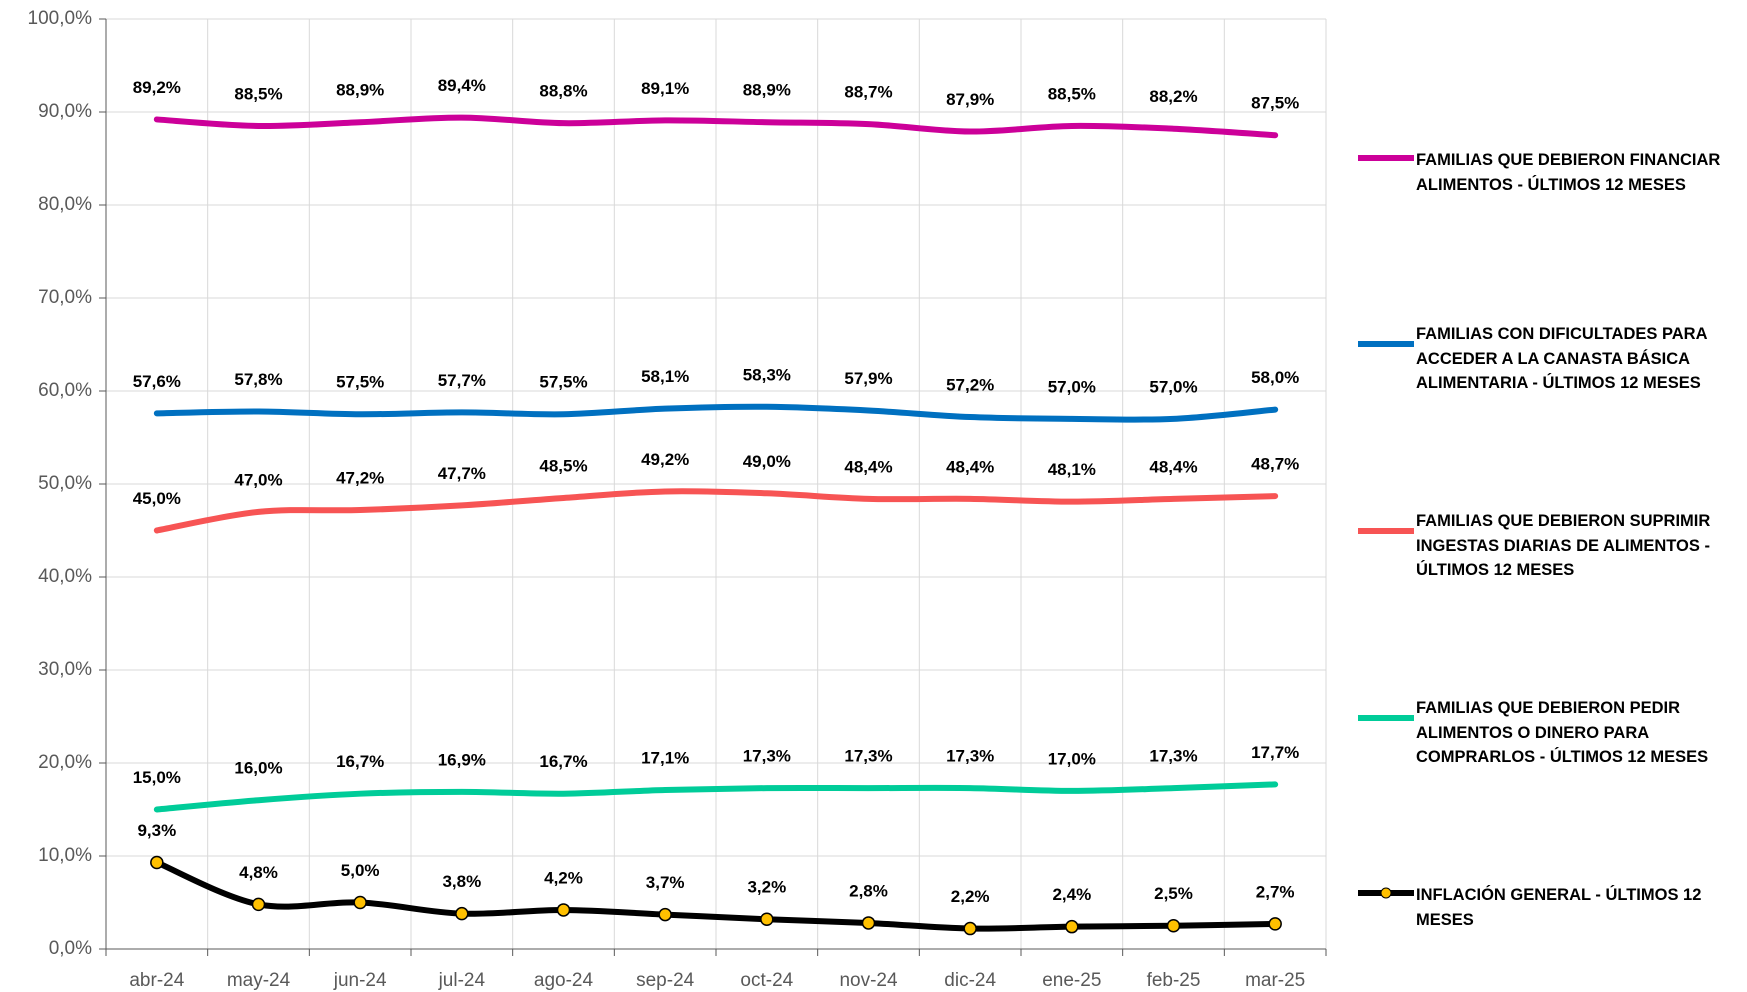  Describe the element at coordinates (360, 478) in the screenshot. I see `data-label: 47,2%` at that location.